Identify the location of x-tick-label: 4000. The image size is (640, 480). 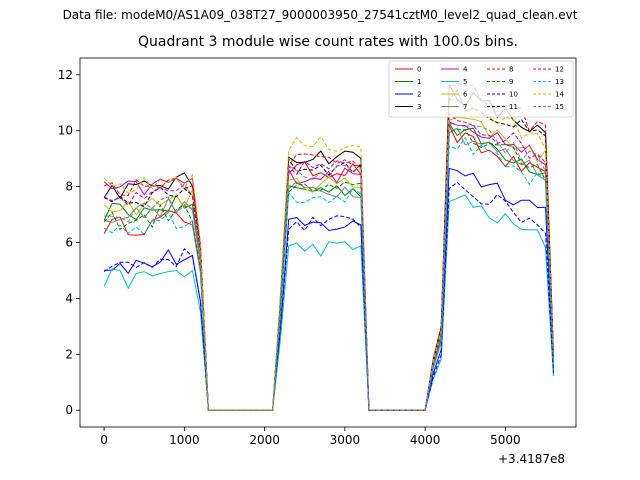
(425, 440).